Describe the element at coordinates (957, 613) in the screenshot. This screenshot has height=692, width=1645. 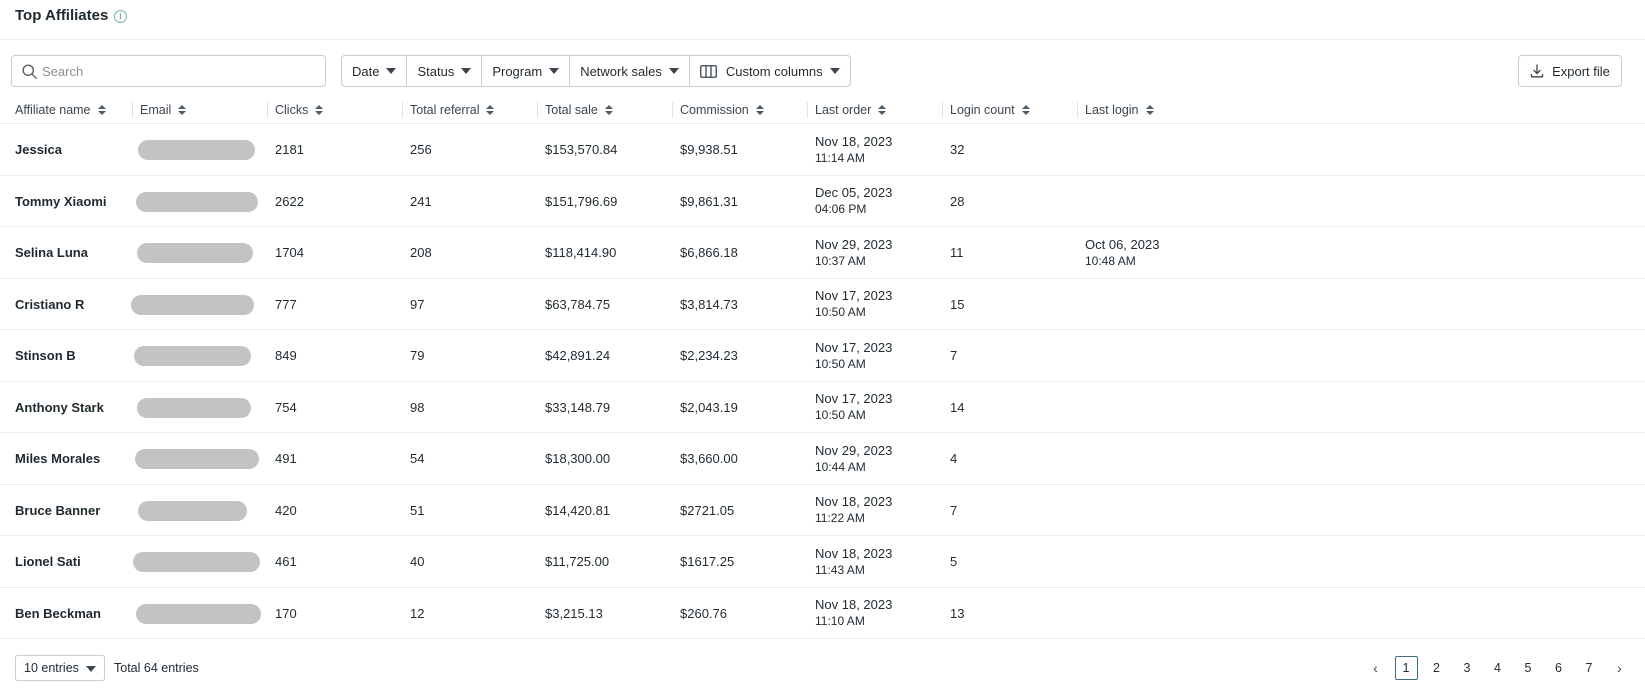
I see `login-count-cell: 13` at that location.